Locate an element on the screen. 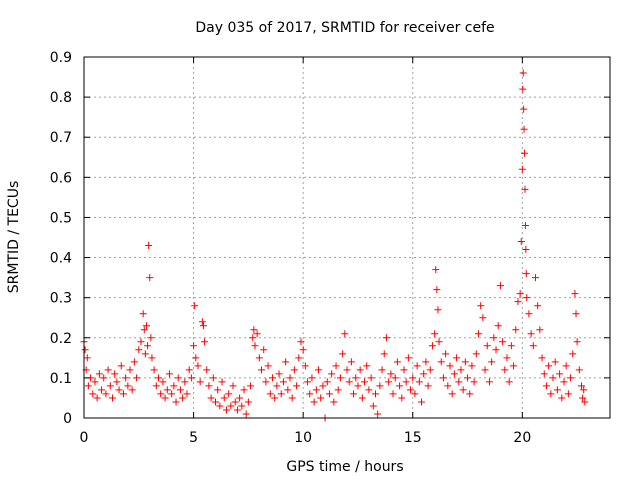 The height and width of the screenshot is (480, 640). y-tick-labels: 0 0.1 0.2 0.3 0.4 0.5 0.6 0.7 0.8 0.9 is located at coordinates (61, 238).